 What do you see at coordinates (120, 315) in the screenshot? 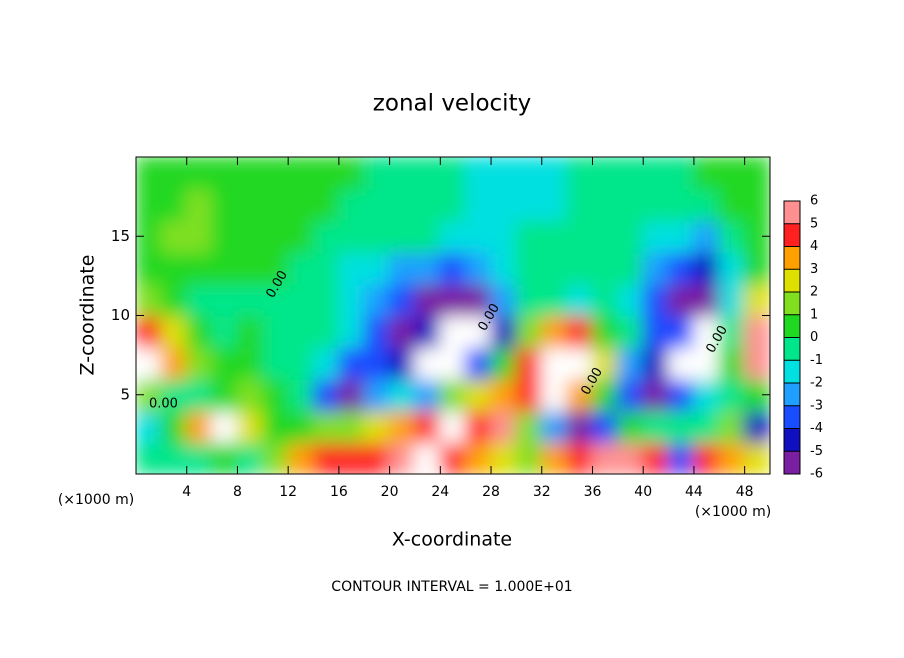
I see `y-tick-label: 10` at bounding box center [120, 315].